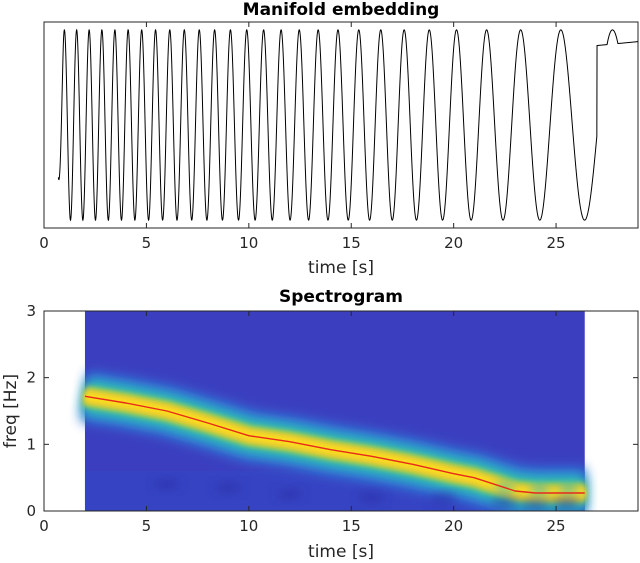 The width and height of the screenshot is (640, 563). Describe the element at coordinates (341, 10) in the screenshot. I see `chart-title: Manifold embedding` at that location.